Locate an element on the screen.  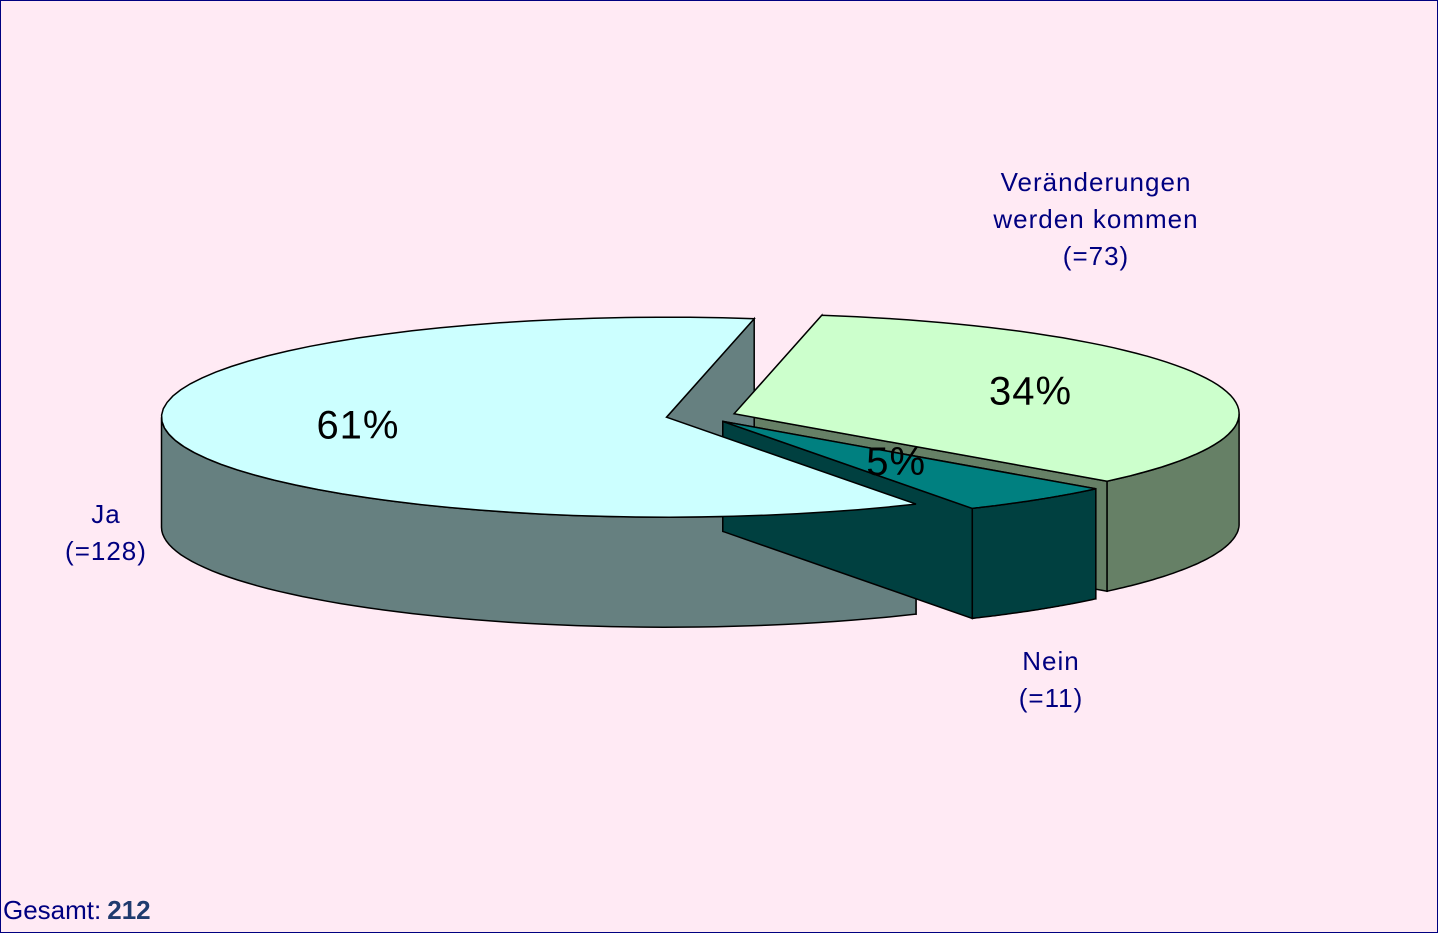
category-label: Ja (=128) is located at coordinates (106, 533).